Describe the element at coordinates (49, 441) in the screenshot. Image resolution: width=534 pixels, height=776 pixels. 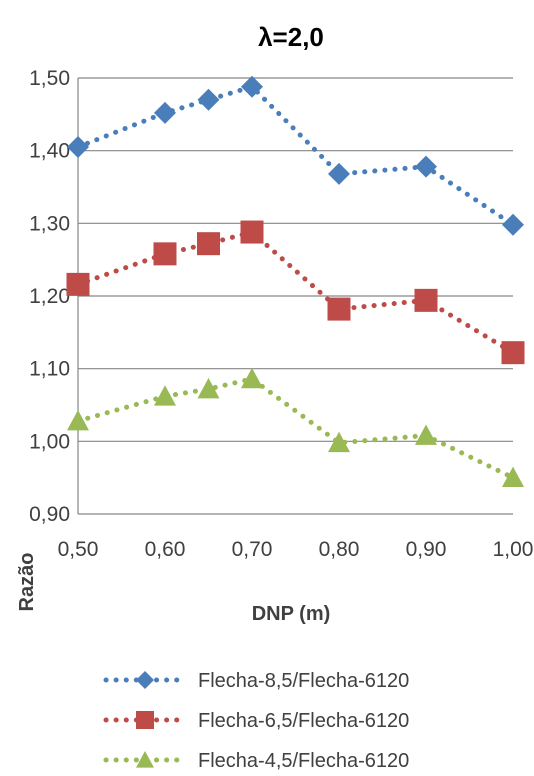
I see `y-tick-label: 1,00` at that location.